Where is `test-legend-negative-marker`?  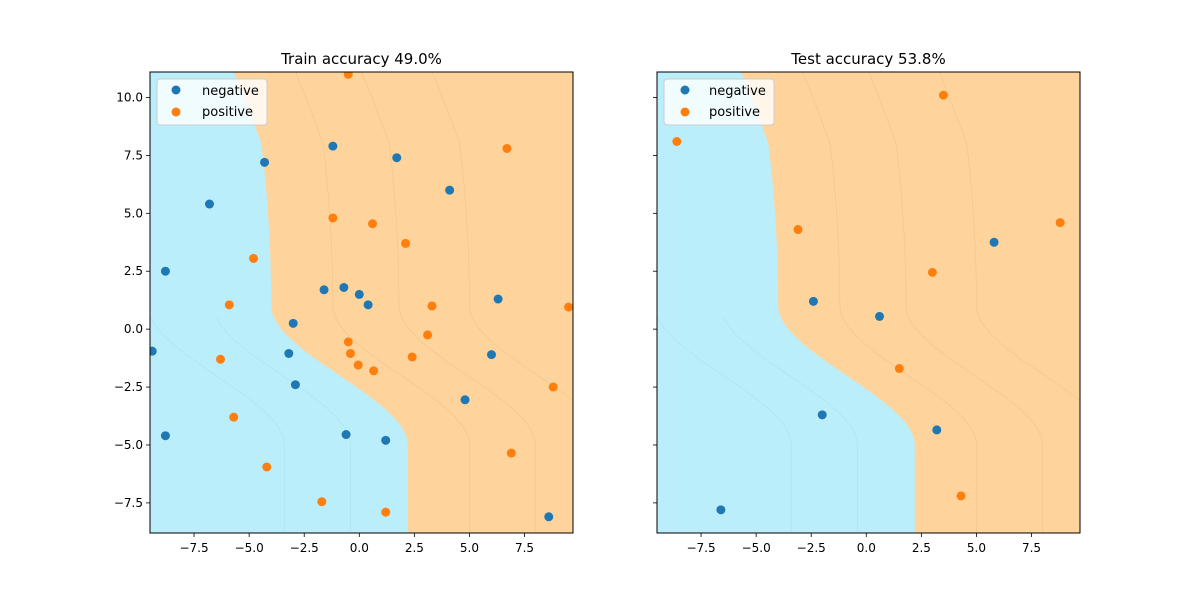
test-legend-negative-marker is located at coordinates (685, 90).